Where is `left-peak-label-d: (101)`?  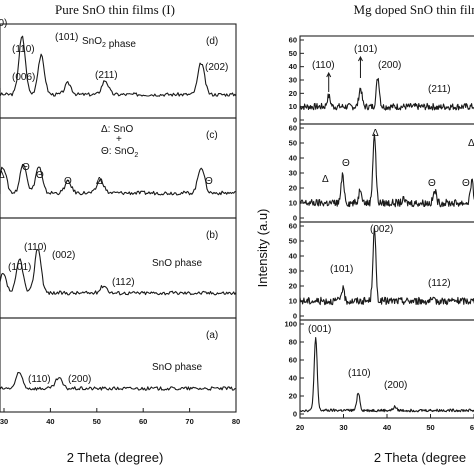 left-peak-label-d: (101) is located at coordinates (66, 37).